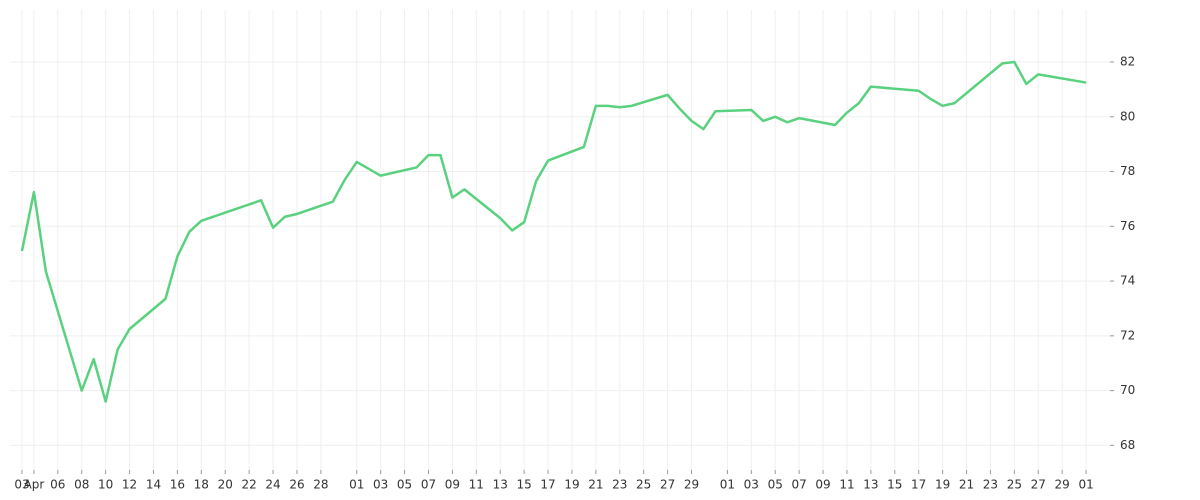  Describe the element at coordinates (1127, 390) in the screenshot. I see `y-tick-label: 70` at that location.